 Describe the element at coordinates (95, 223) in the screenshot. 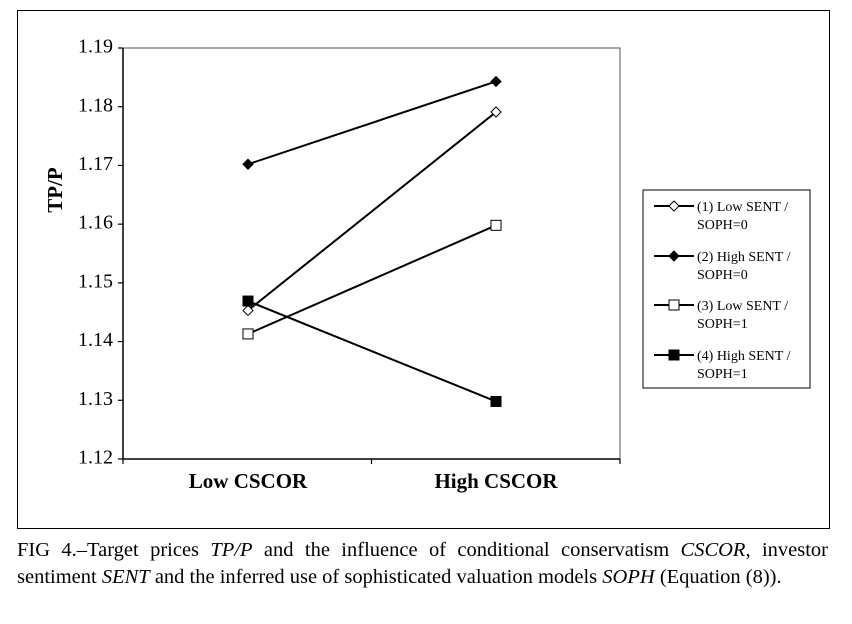

I see `y-tick-label: 1.16` at that location.